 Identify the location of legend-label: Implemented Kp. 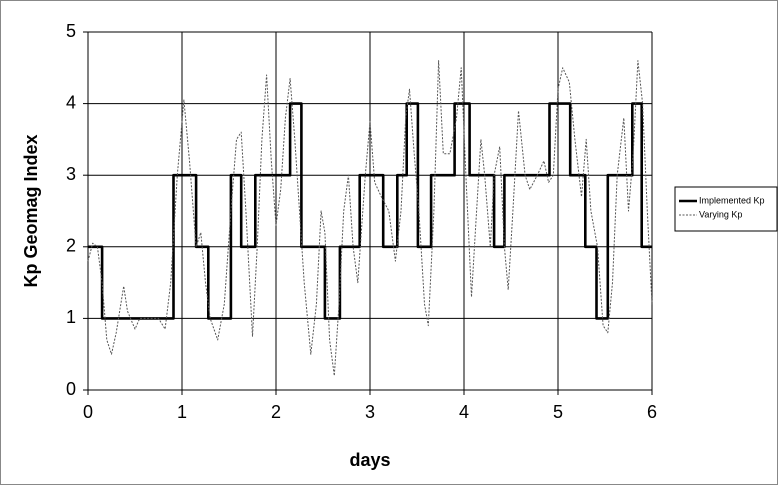
(732, 200).